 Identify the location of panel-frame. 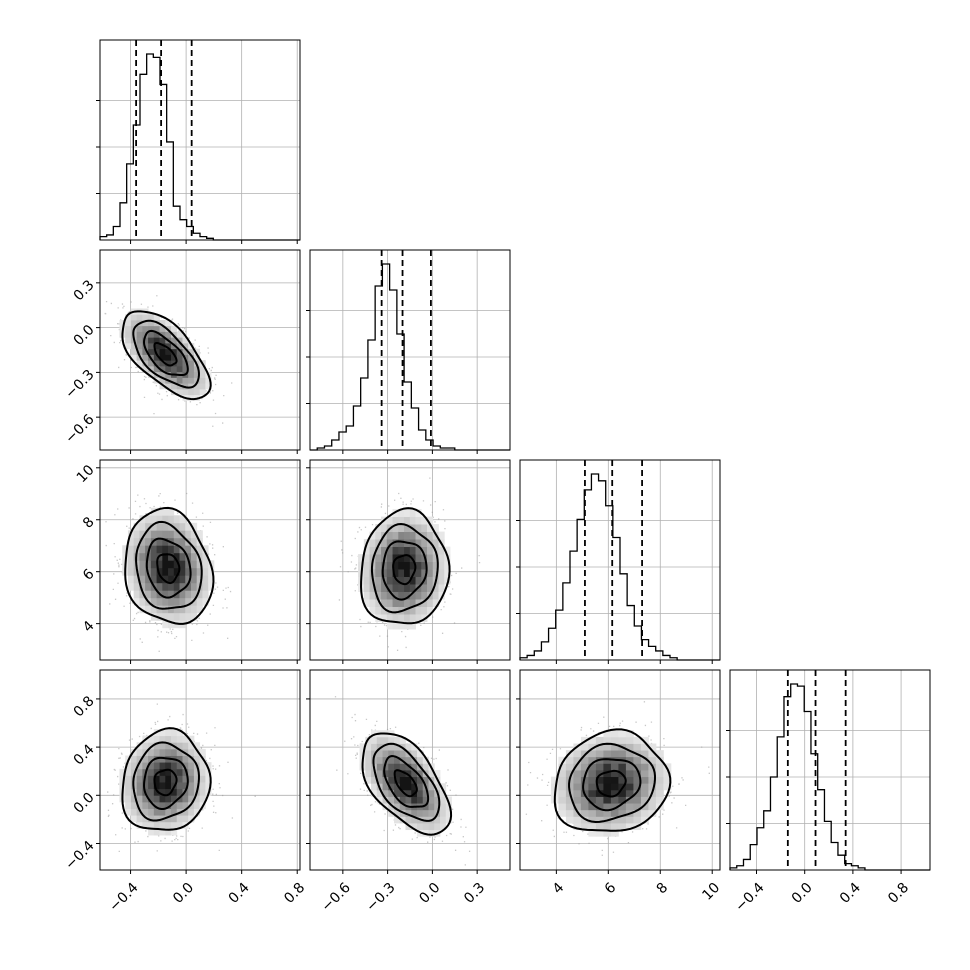
(200, 770).